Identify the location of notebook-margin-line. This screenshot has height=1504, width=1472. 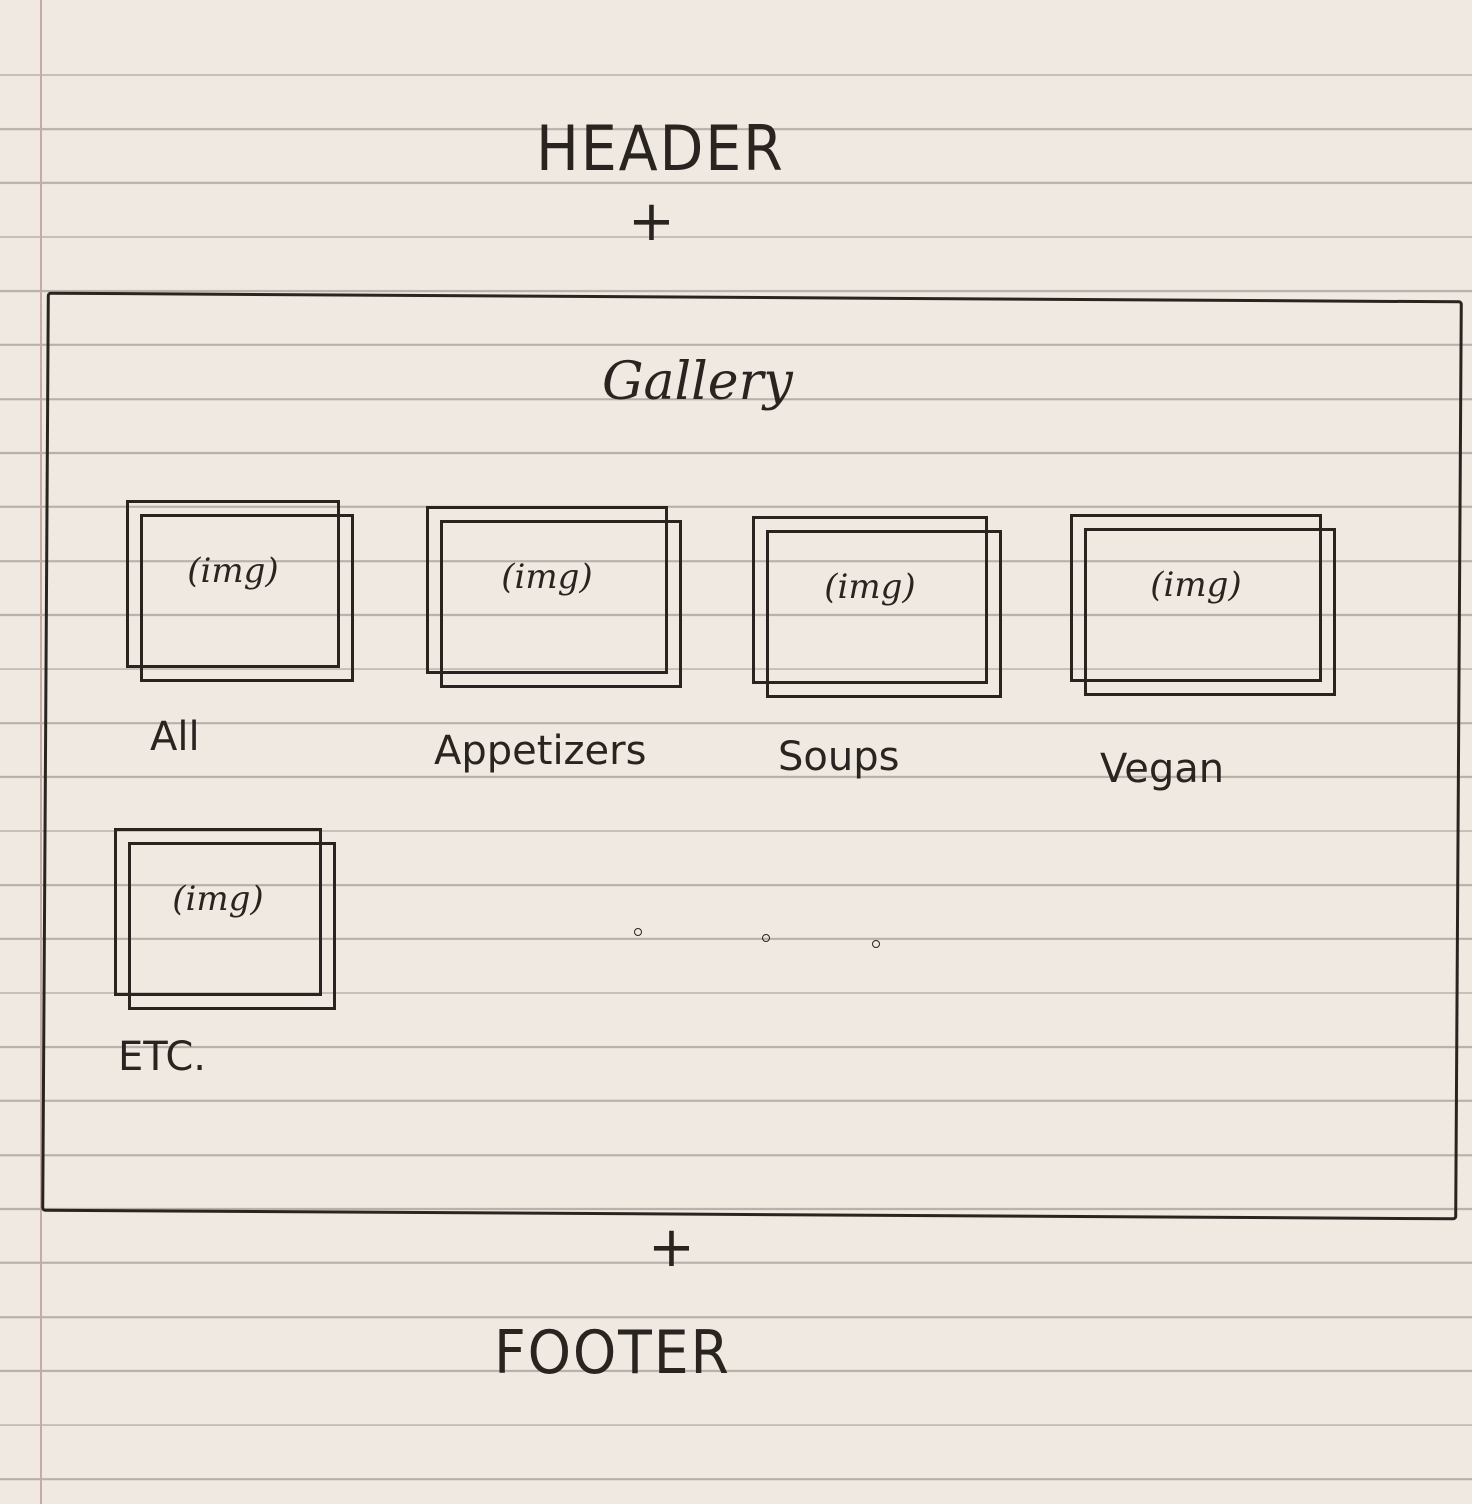
(41, 752).